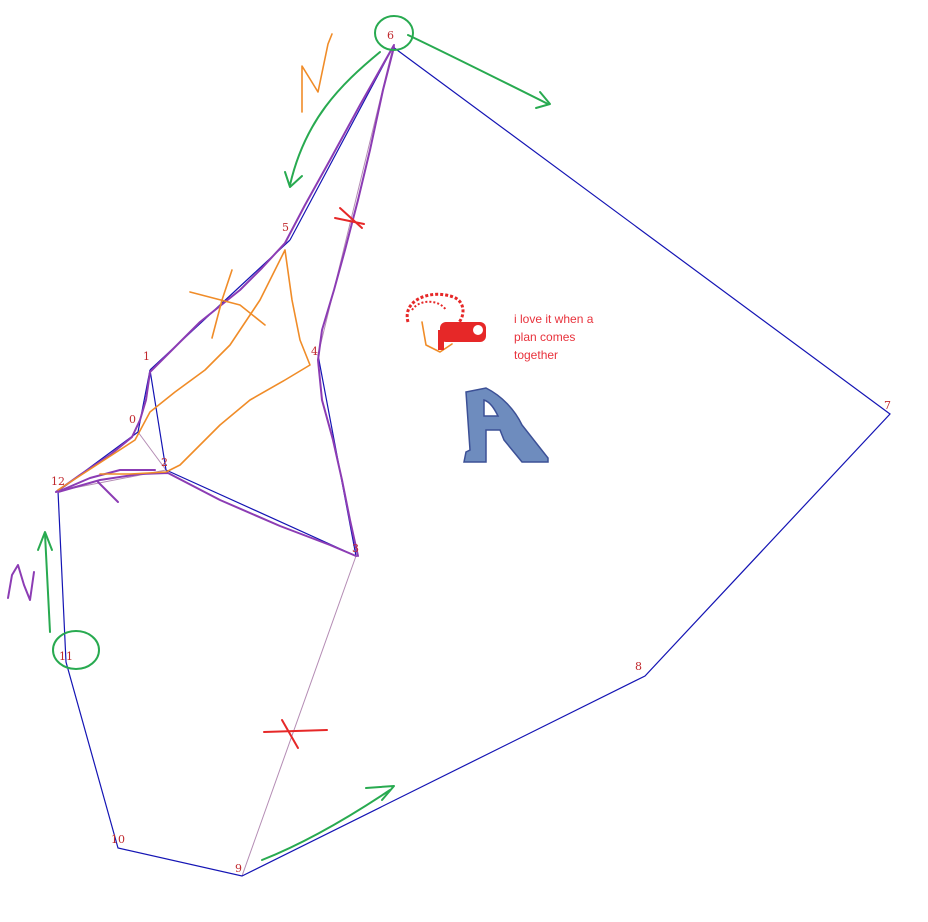  I want to click on green-arrowhead-b, so click(543, 100).